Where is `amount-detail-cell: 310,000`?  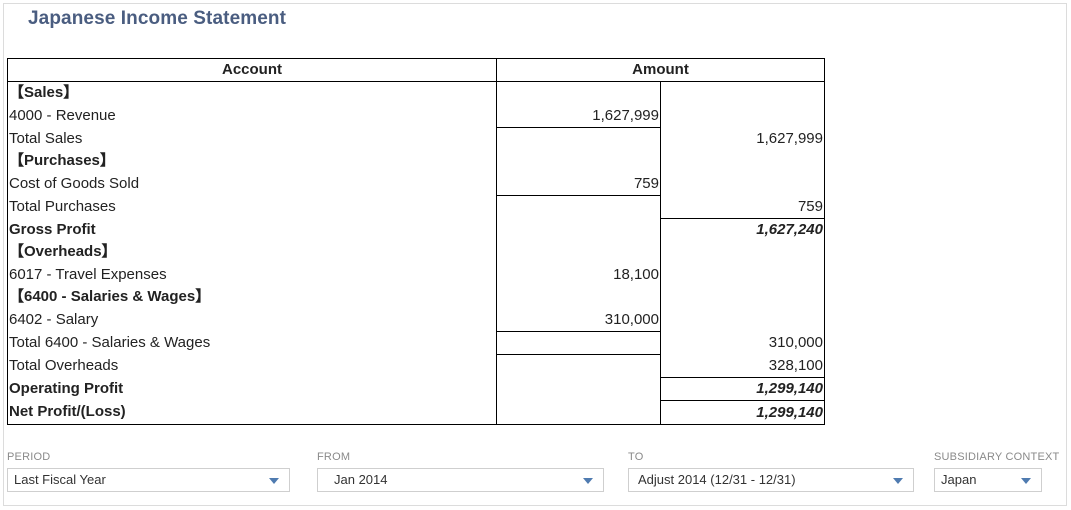 amount-detail-cell: 310,000 is located at coordinates (578, 320).